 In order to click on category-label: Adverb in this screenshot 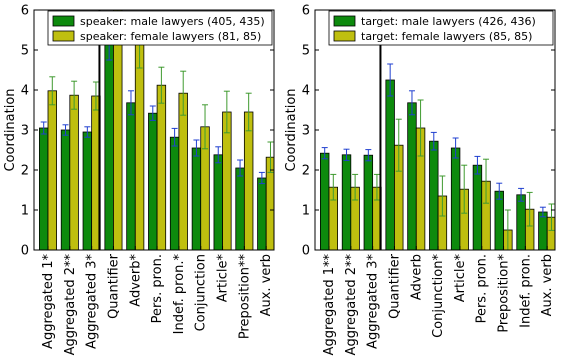, I will do `click(416, 277)`.